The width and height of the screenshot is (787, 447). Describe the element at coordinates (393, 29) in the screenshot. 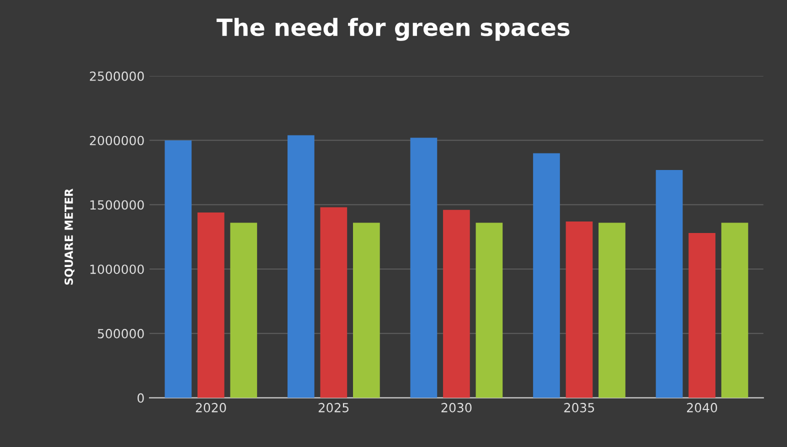

I see `chart-title: The need for green spaces` at that location.